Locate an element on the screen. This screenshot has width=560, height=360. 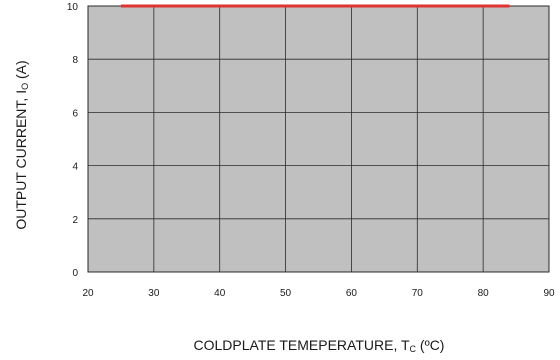
x-tick-labels: 20 30 40 50 60 70 80 90 is located at coordinates (318, 293).